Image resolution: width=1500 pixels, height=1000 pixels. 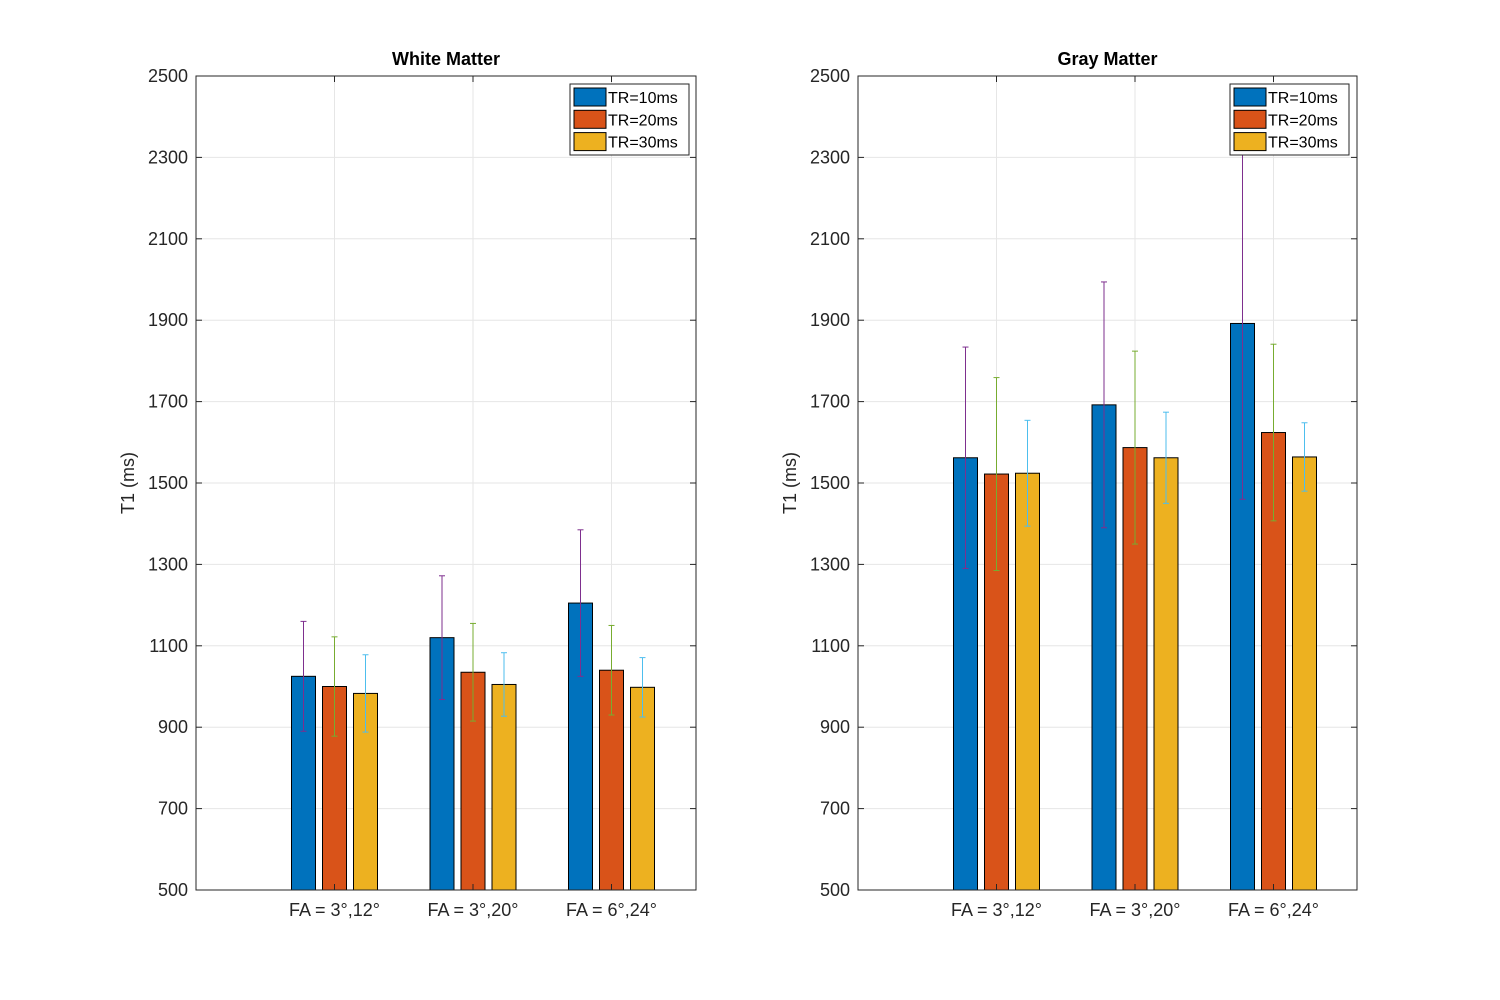 What do you see at coordinates (1107, 59) in the screenshot?
I see `chart-title: Gray Matter` at bounding box center [1107, 59].